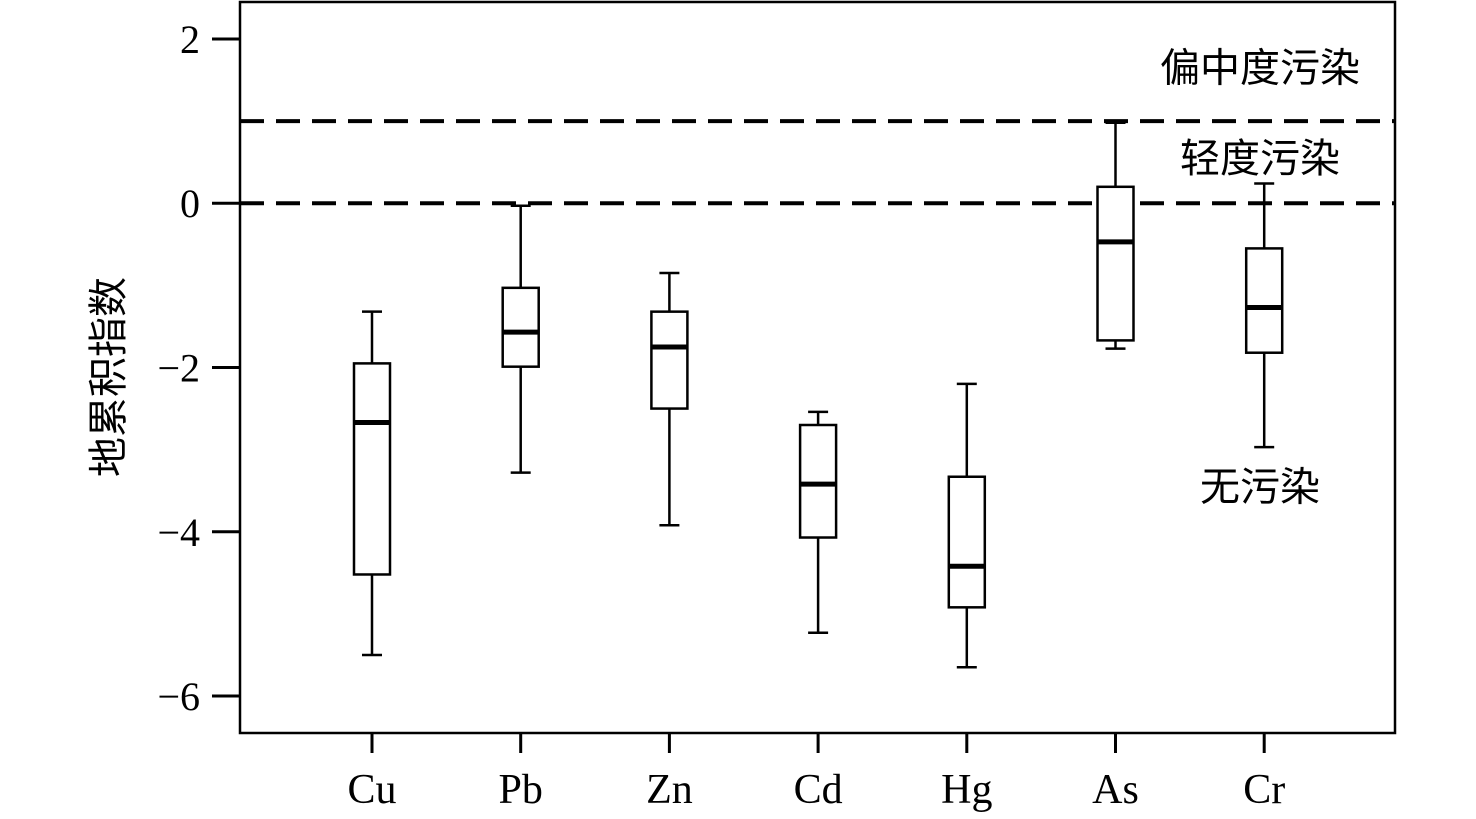 The width and height of the screenshot is (1476, 819). Describe the element at coordinates (1264, 790) in the screenshot. I see `x-tick-label: Cr` at that location.